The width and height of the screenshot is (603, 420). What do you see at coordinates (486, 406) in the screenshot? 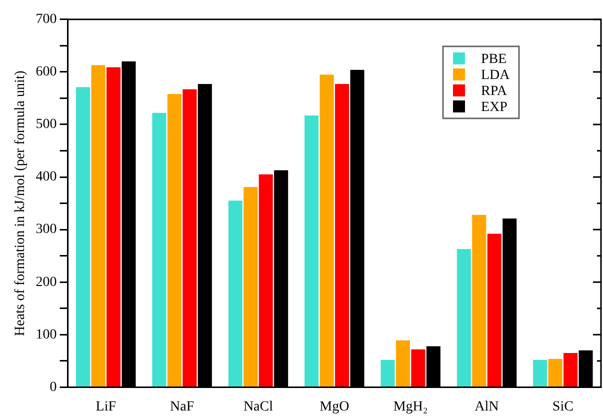
I see `x-tick-label: AlN` at bounding box center [486, 406].